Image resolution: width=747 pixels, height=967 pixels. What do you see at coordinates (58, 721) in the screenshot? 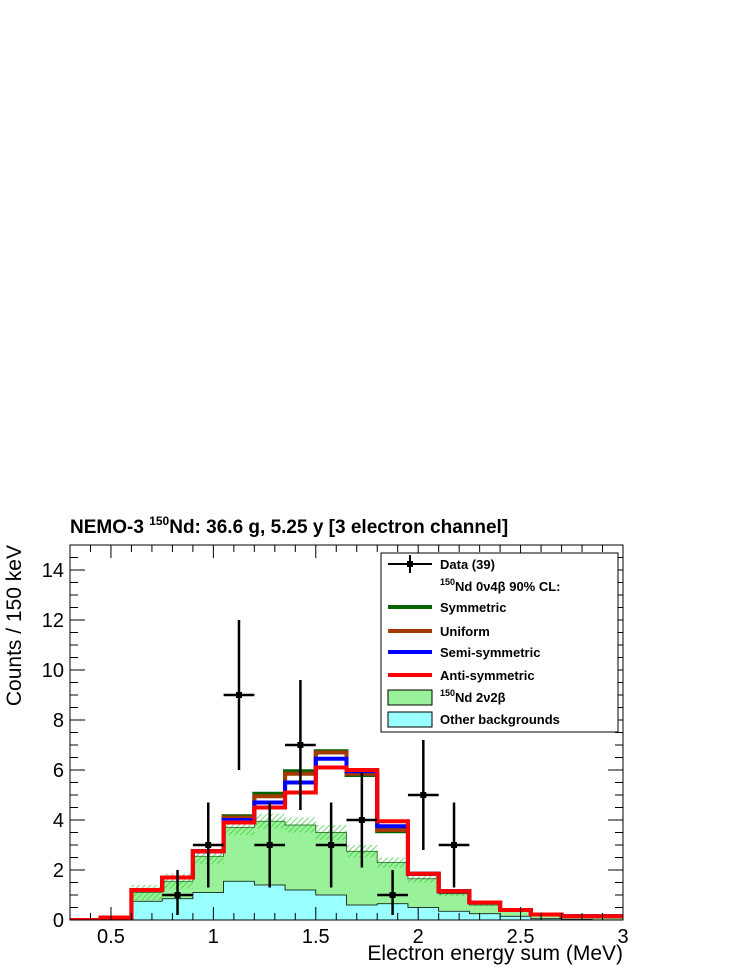
I see `y-tick-label: 8` at bounding box center [58, 721].